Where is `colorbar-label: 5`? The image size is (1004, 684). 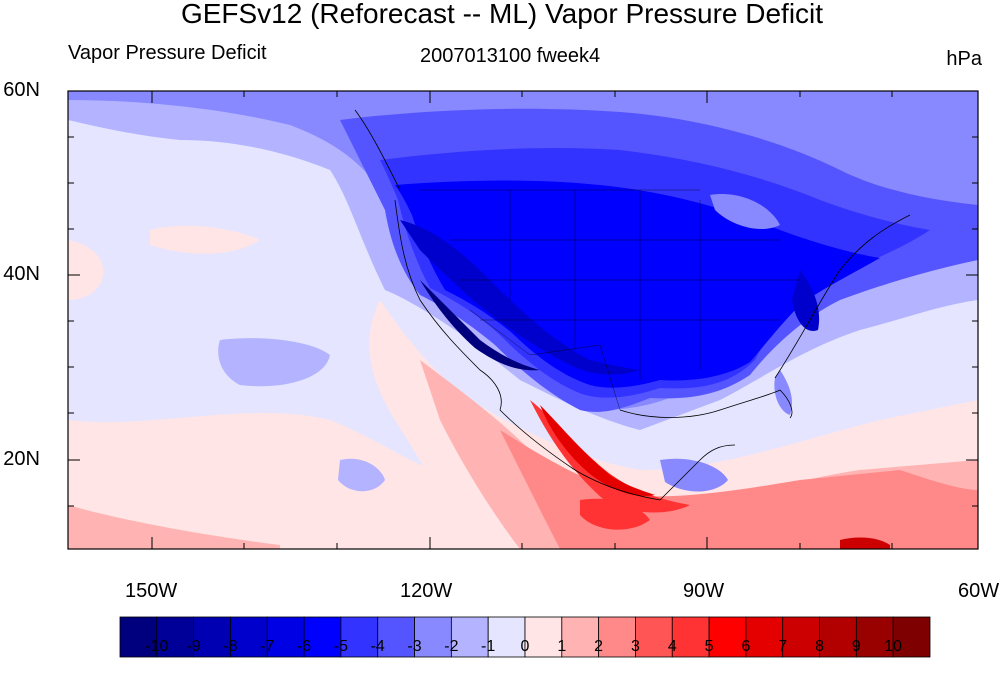 colorbar-label: 5 is located at coordinates (709, 646).